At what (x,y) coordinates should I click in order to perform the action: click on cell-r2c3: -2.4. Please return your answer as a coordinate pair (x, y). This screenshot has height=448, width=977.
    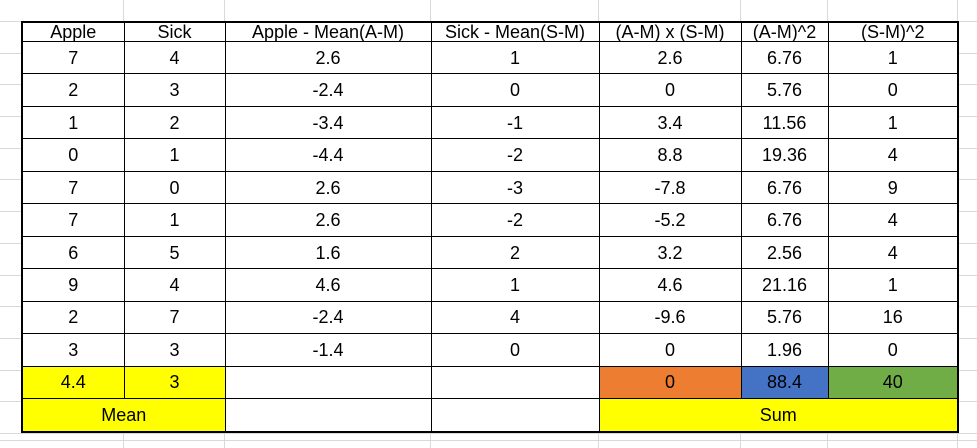
    Looking at the image, I should click on (328, 90).